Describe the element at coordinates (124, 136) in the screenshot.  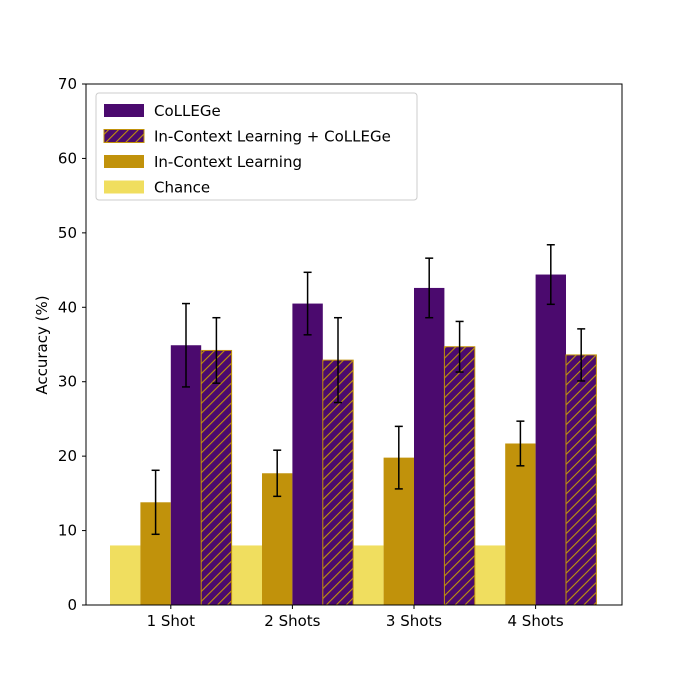
I see `legend-swatch-in-context-learning-college` at that location.